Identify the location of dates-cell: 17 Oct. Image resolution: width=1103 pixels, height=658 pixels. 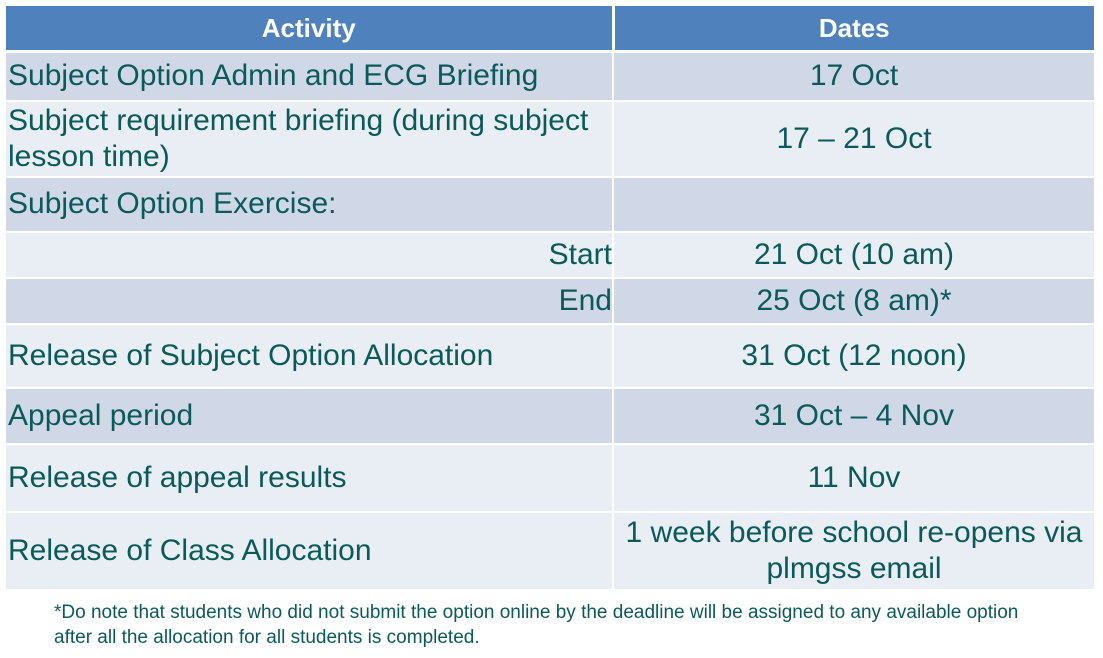
(853, 76).